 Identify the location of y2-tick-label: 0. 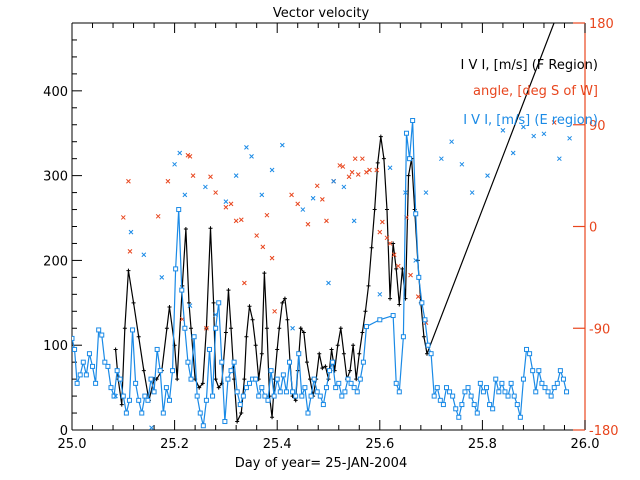
(593, 228).